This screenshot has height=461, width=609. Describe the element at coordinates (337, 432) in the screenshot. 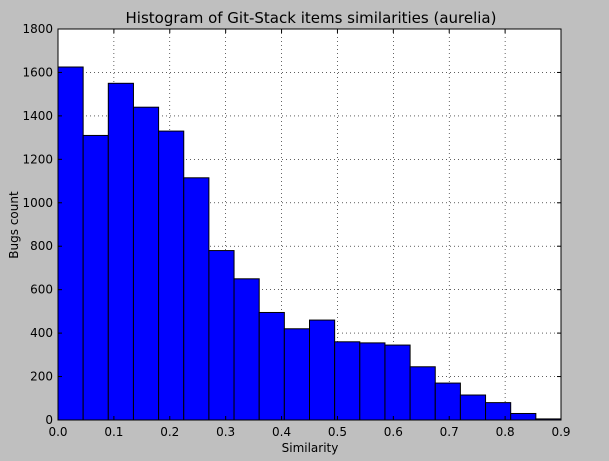

I see `x-tick-label: 0.5` at that location.